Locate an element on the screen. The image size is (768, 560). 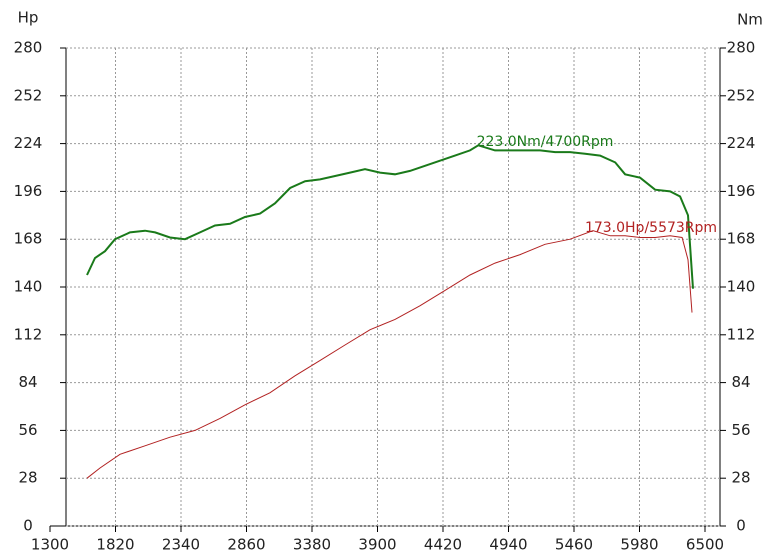
x-tick-label: 6500 is located at coordinates (705, 545).